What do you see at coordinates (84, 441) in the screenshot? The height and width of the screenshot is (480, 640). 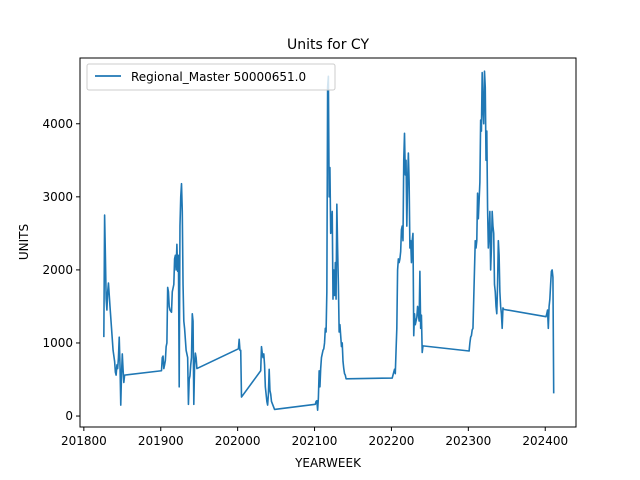 I see `x-tick-label: 201800` at bounding box center [84, 441].